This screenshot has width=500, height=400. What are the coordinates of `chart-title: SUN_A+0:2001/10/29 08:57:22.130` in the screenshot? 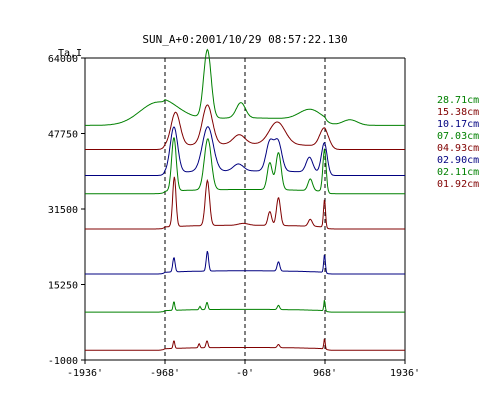 It's located at (244, 39).